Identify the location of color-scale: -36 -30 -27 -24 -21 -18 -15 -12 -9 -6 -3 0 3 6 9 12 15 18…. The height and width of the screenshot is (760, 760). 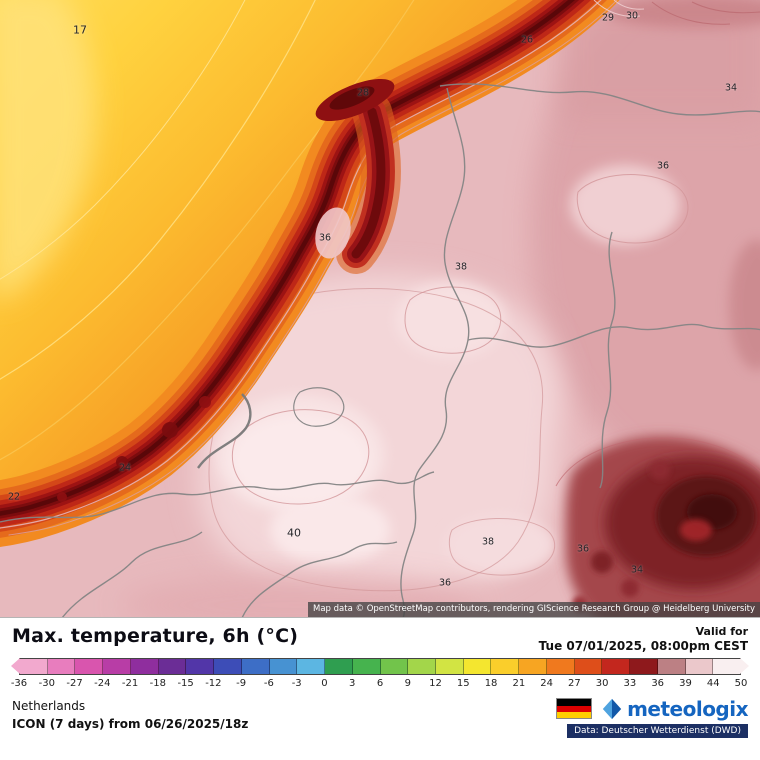
(380, 674).